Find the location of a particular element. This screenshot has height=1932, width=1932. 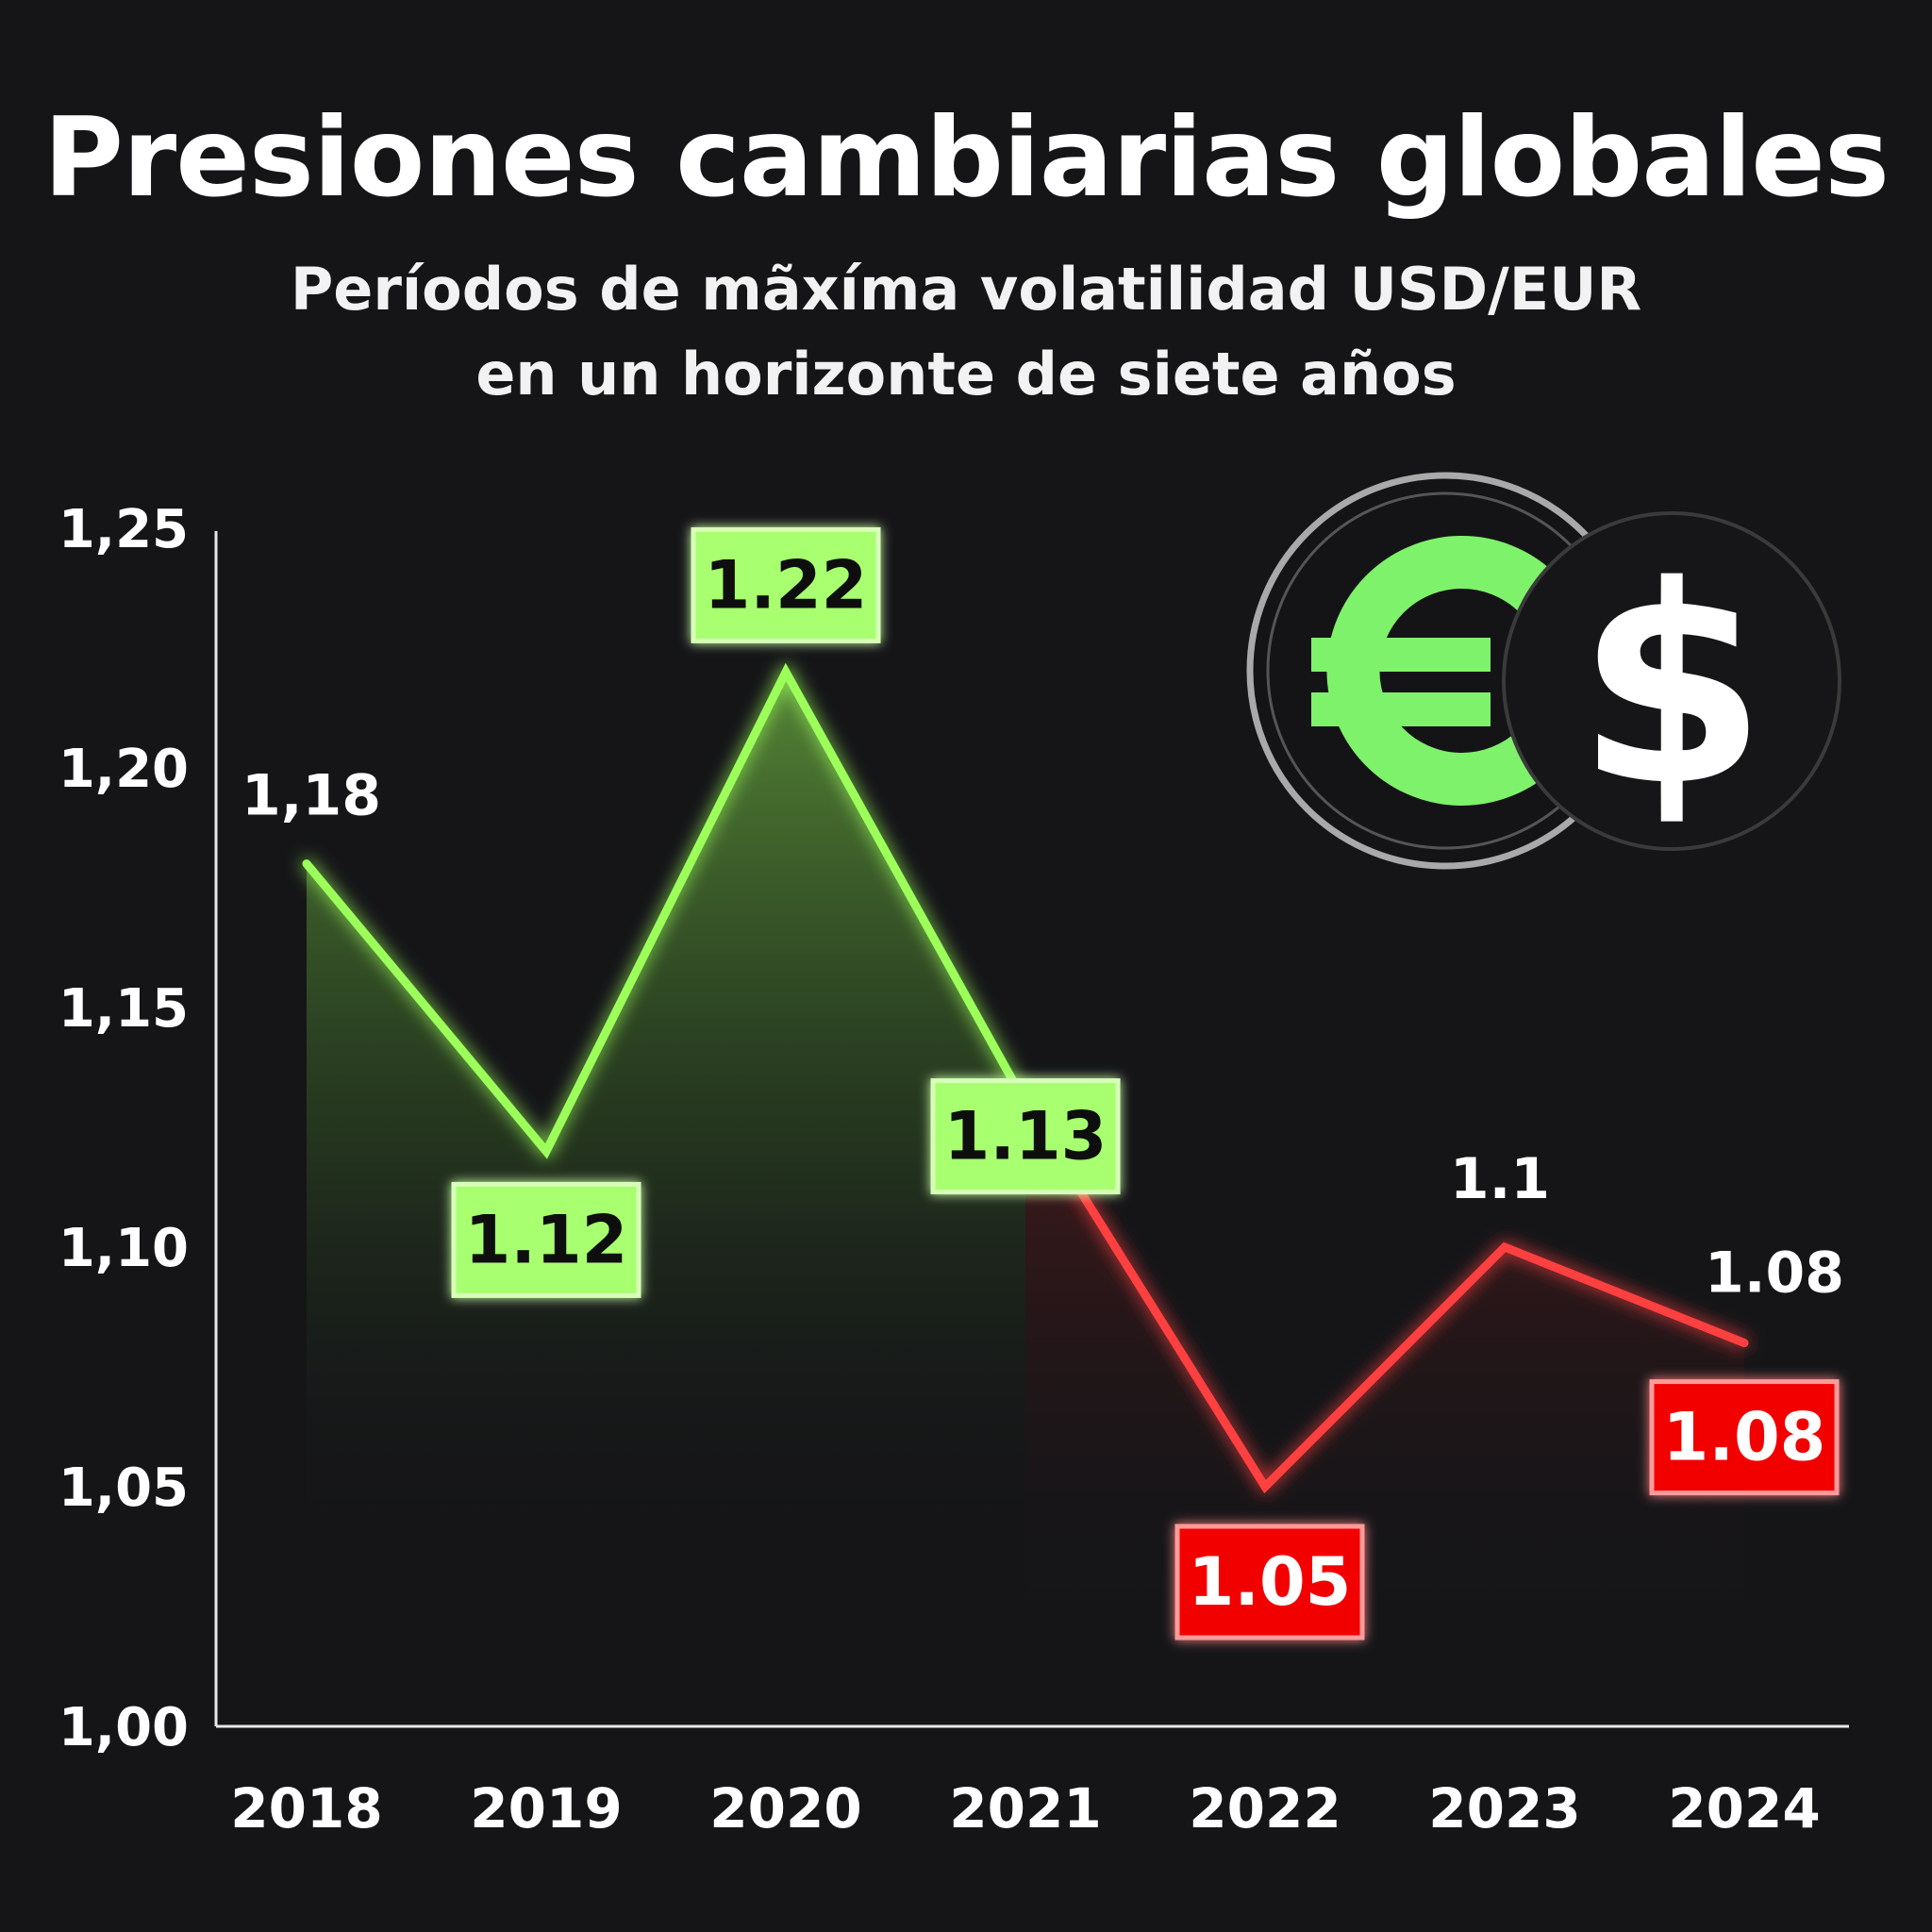

x-tick-labels: 2018 2019 2020 2021 2022 2023 2024 is located at coordinates (1025, 1808).